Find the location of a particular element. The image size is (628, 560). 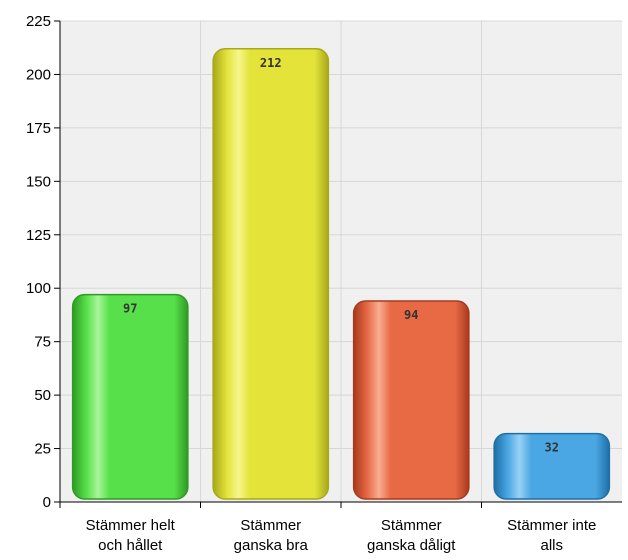

y-tick-label: 200 is located at coordinates (38, 74).